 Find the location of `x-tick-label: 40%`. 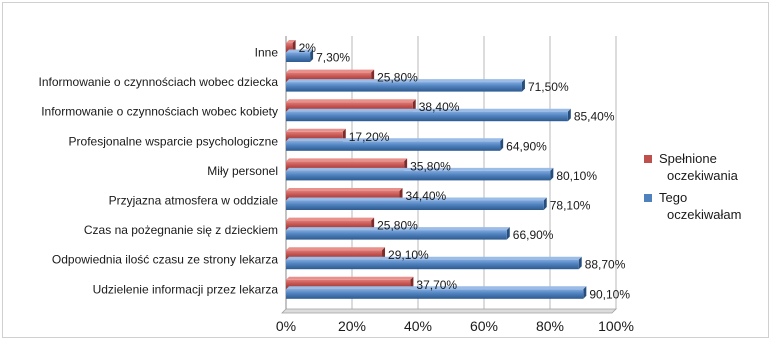

x-tick-label: 40% is located at coordinates (418, 326).